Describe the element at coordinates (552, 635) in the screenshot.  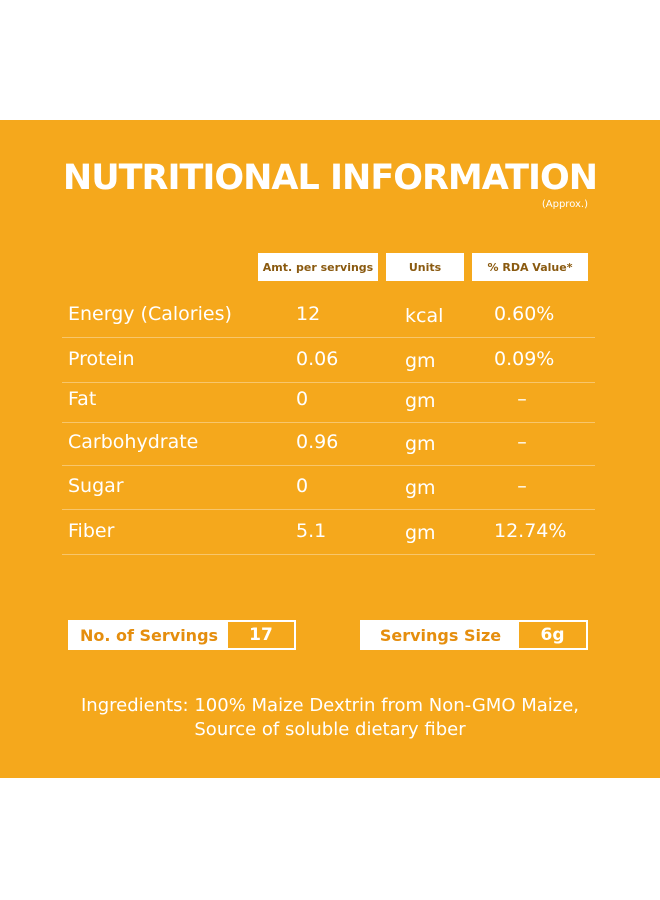
I see `serving-value: 6g` at that location.